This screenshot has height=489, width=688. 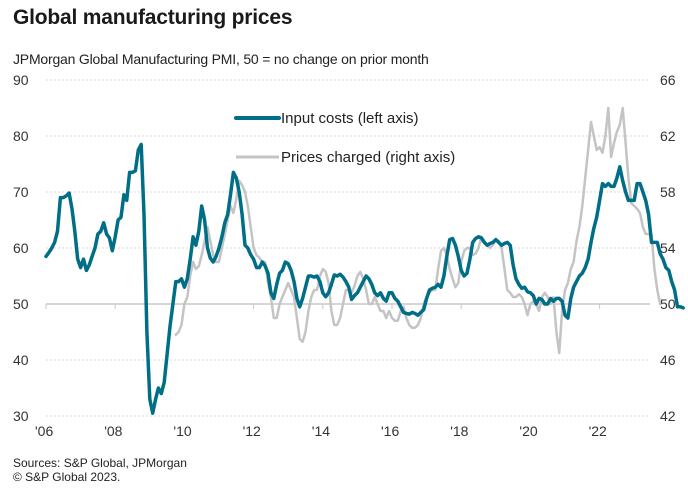 What do you see at coordinates (459, 431) in the screenshot?
I see `x-tick-label: '18` at bounding box center [459, 431].